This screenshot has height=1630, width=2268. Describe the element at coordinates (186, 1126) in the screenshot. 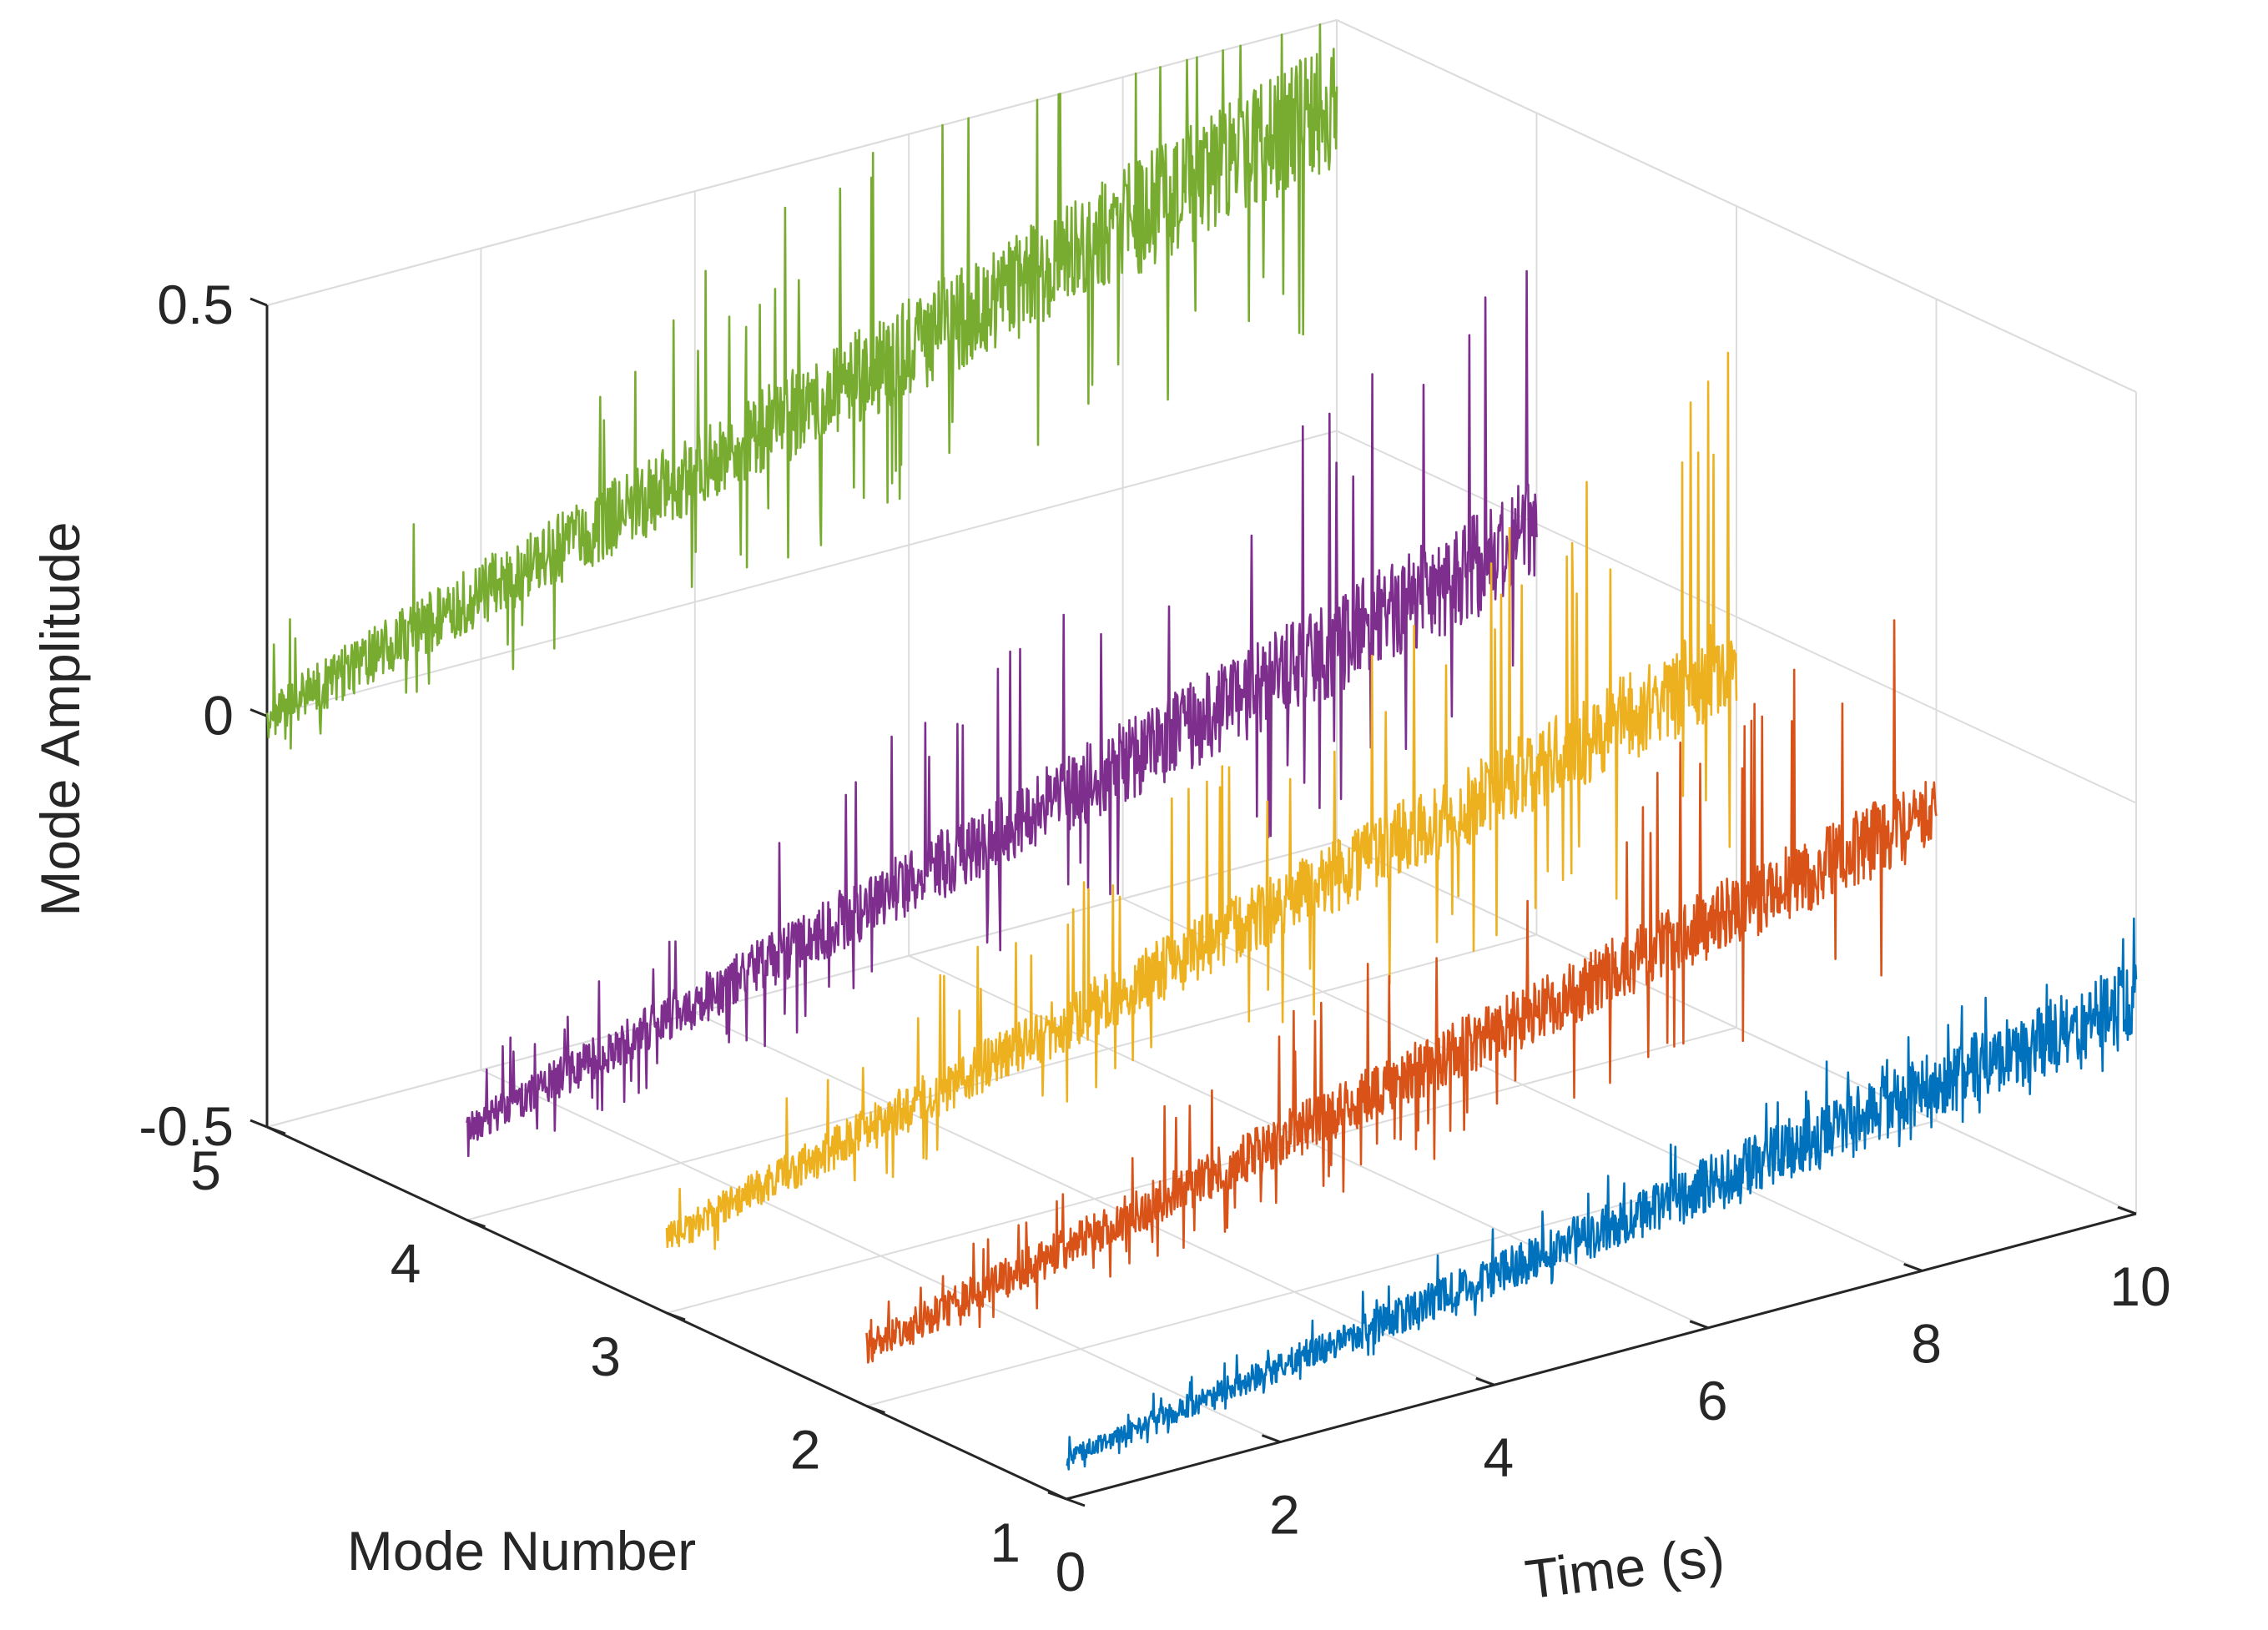

I see `z-tick-label: -0.5` at that location.